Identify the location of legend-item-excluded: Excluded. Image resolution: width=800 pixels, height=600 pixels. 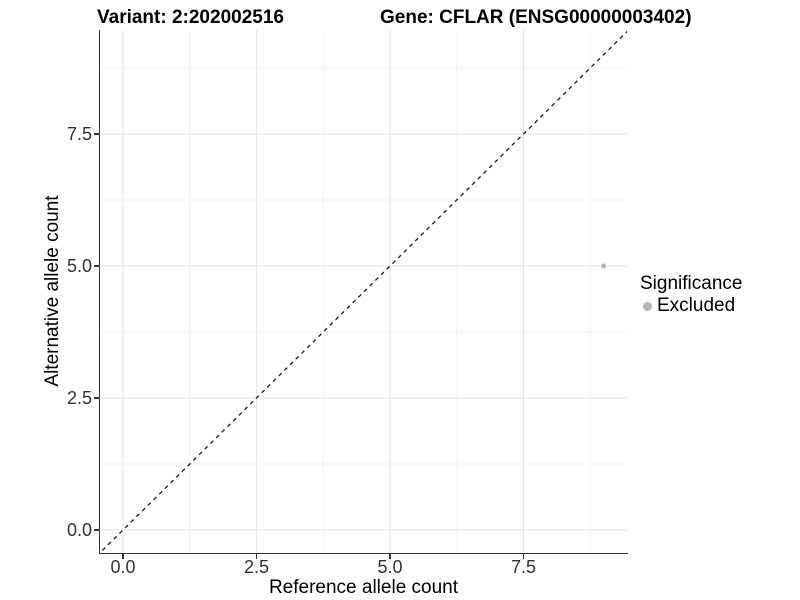
(691, 306).